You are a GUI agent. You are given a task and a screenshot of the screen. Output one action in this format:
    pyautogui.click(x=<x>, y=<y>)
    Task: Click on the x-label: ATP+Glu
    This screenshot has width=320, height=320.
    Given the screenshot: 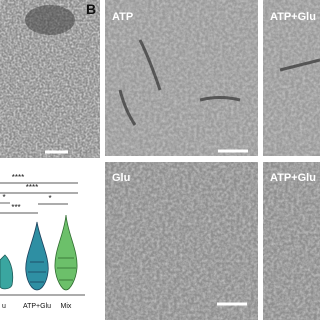 What is the action you would take?
    pyautogui.click(x=37, y=306)
    